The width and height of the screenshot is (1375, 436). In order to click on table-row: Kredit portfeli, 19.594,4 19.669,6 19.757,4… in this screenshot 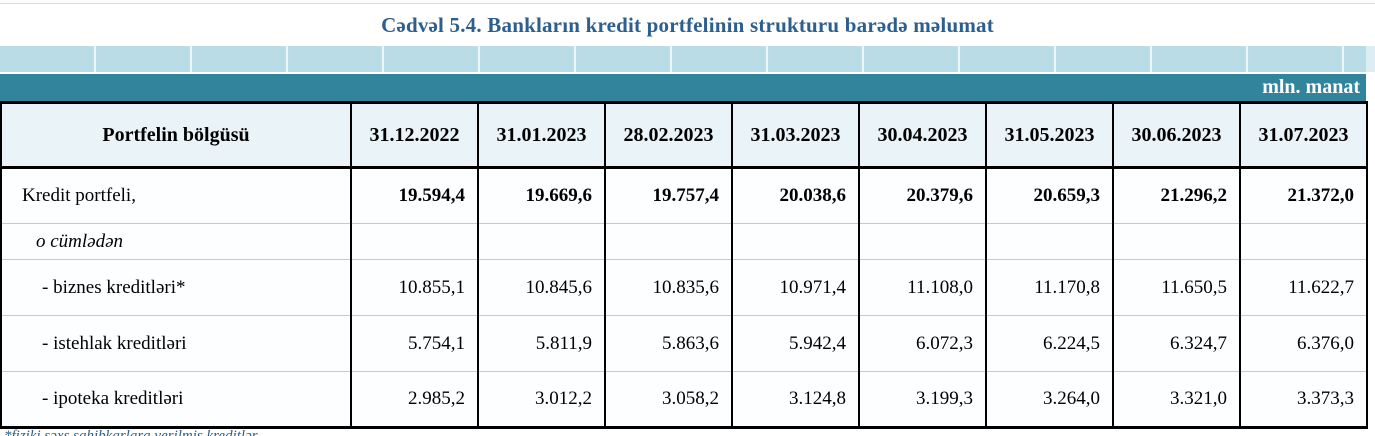, I will do `click(684, 195)`.